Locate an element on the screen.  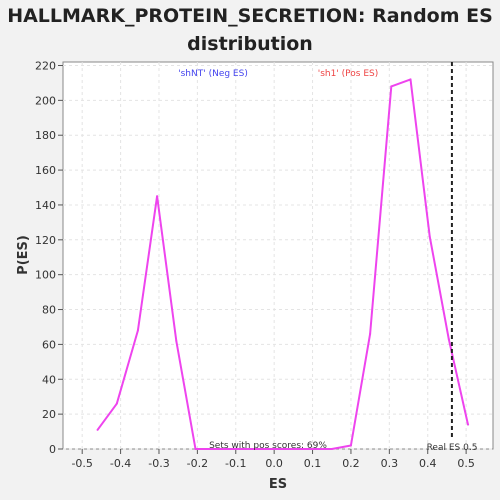
y-axis-label: P(ES) is located at coordinates (23, 255).